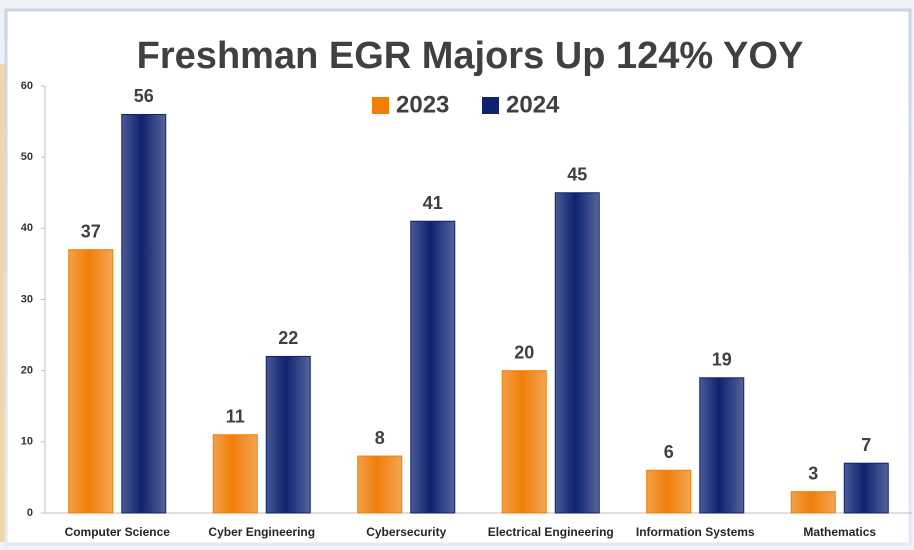 Image resolution: width=914 pixels, height=550 pixels. I want to click on y-tick-label: 10, so click(27, 442).